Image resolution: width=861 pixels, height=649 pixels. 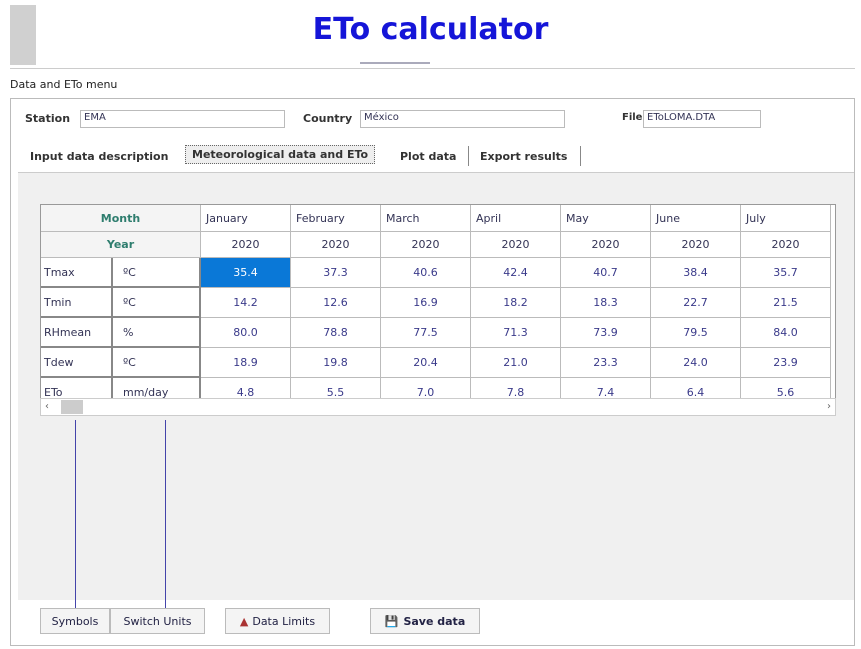 I want to click on value-cell: 16.9, so click(x=426, y=303).